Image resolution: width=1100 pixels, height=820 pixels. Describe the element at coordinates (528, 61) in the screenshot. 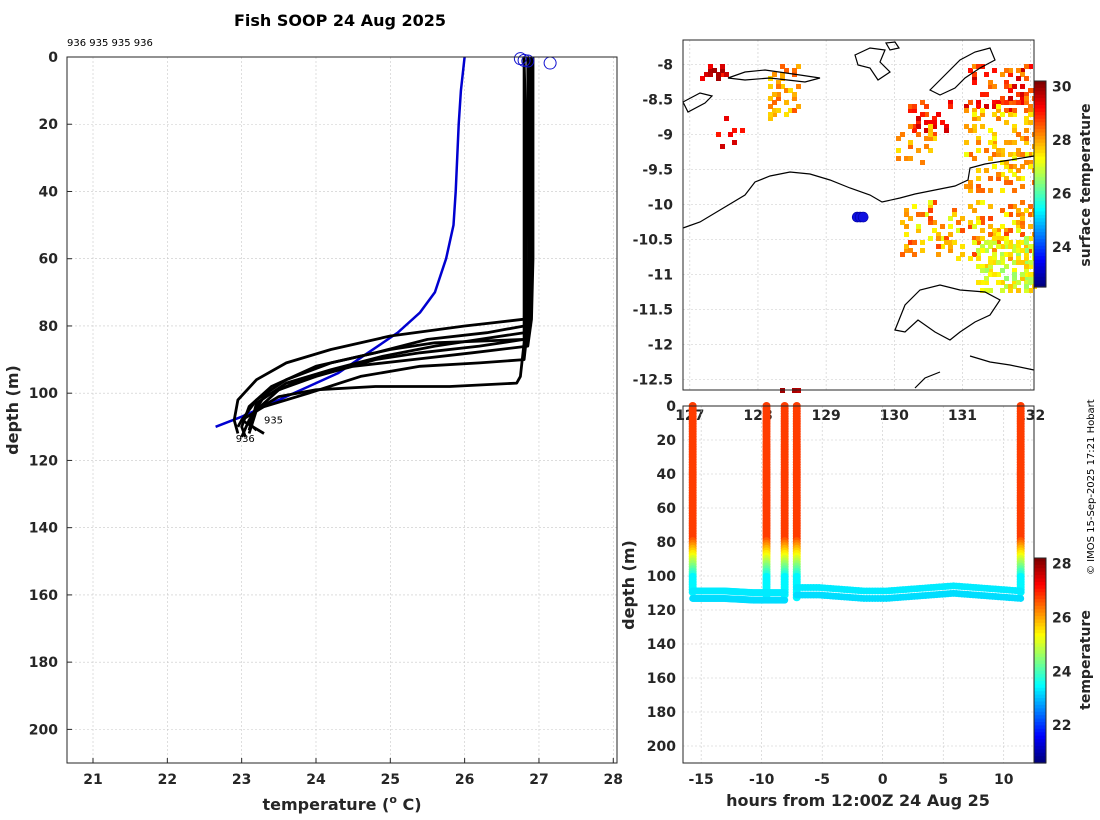

I see `surface-marker` at that location.